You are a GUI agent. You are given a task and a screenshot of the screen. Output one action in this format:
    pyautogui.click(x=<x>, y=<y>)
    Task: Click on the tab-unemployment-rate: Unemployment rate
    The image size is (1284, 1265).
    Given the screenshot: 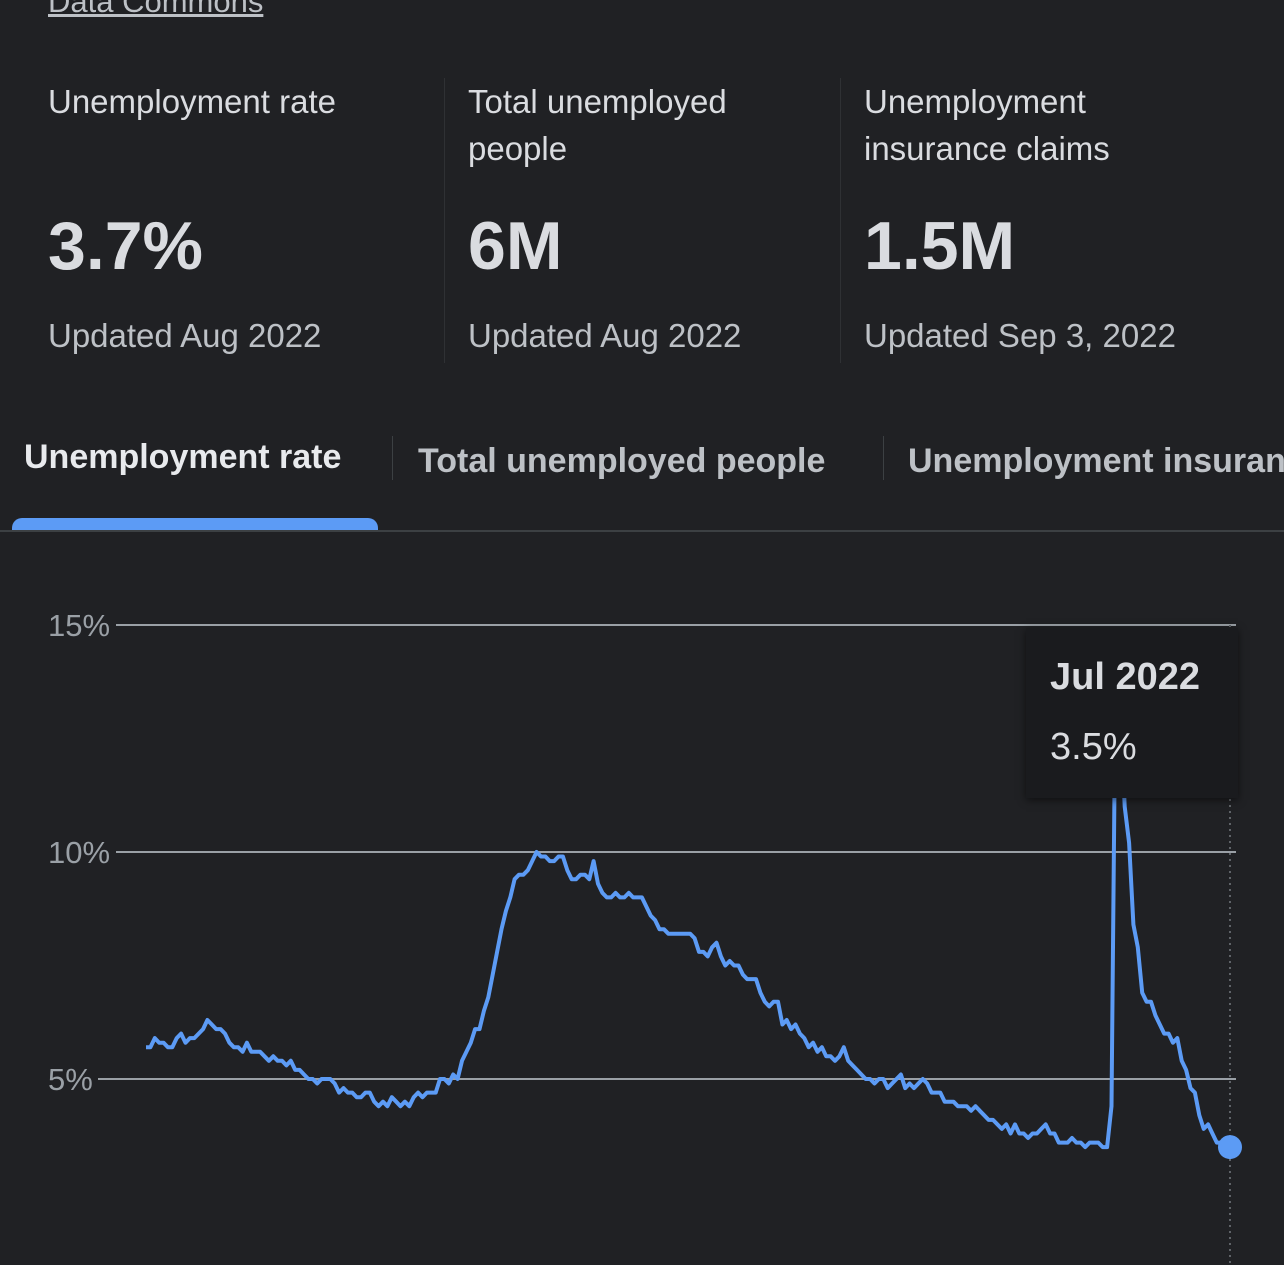 What is the action you would take?
    pyautogui.click(x=183, y=457)
    